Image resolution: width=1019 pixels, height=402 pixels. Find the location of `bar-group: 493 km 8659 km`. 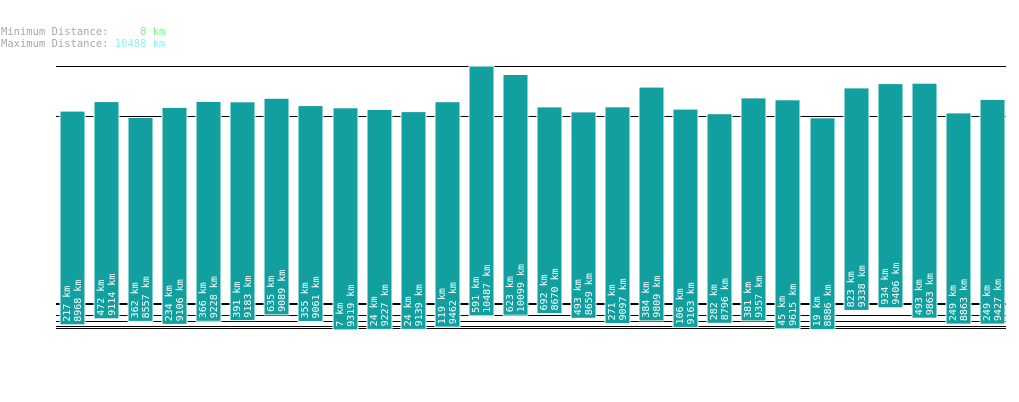

bar-group: 493 km 8659 km is located at coordinates (583, 215).